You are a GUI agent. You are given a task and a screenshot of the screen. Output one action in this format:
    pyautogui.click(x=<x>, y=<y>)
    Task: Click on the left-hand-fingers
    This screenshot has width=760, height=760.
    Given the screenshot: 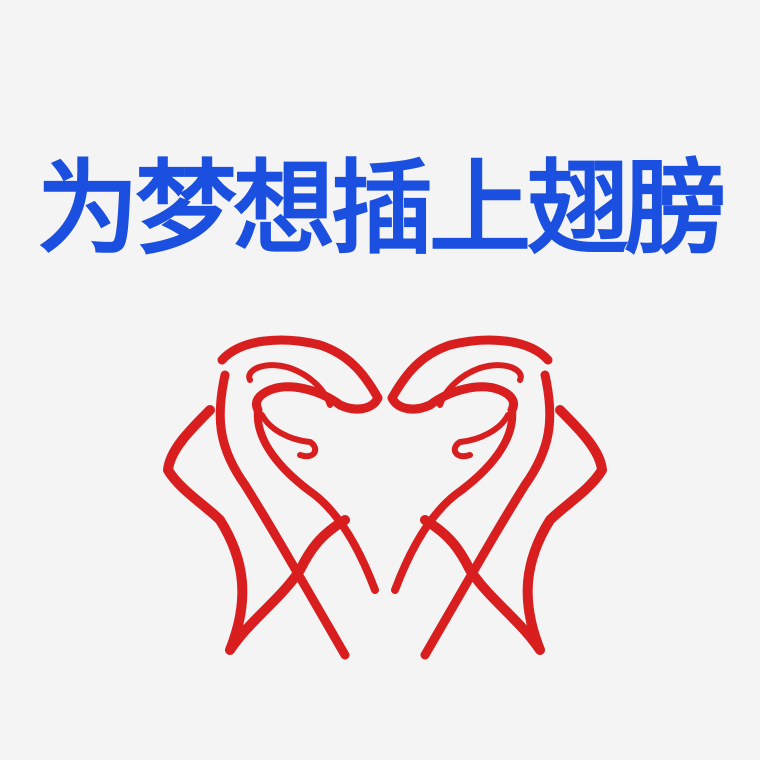 What is the action you would take?
    pyautogui.click(x=300, y=375)
    